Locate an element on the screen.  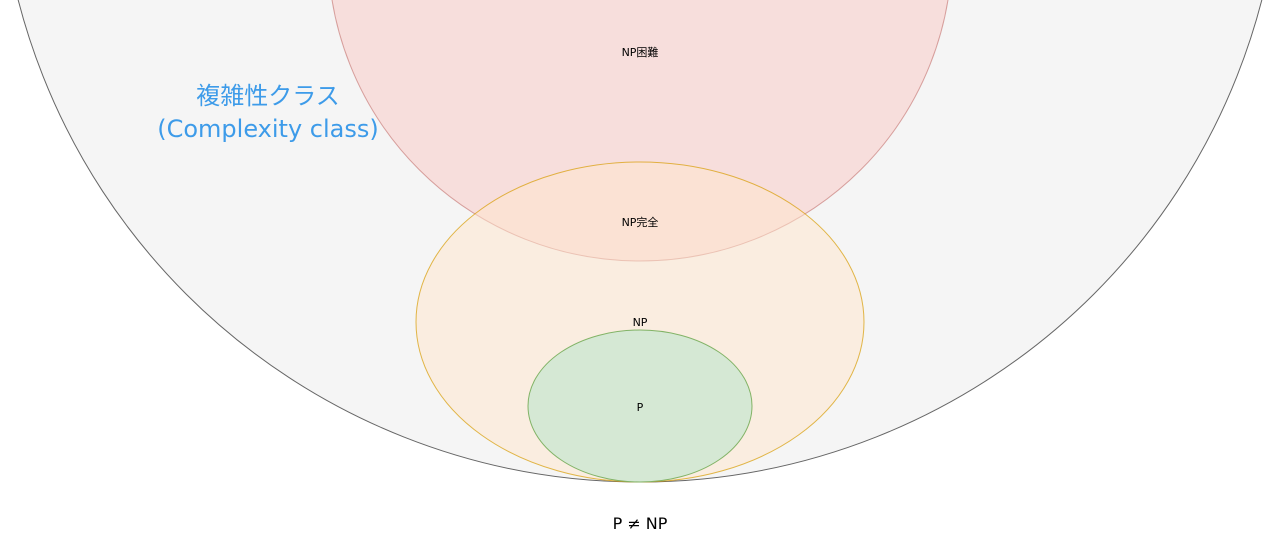
np-hard-label: NP困難 is located at coordinates (640, 52).